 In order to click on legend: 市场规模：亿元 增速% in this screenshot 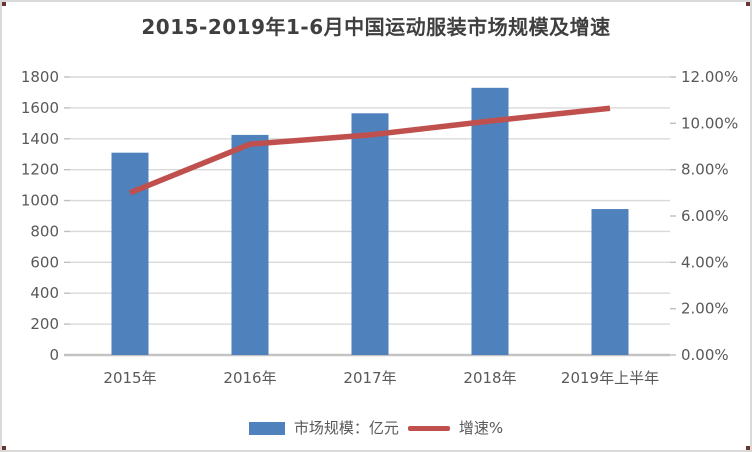, I will do `click(376, 428)`.